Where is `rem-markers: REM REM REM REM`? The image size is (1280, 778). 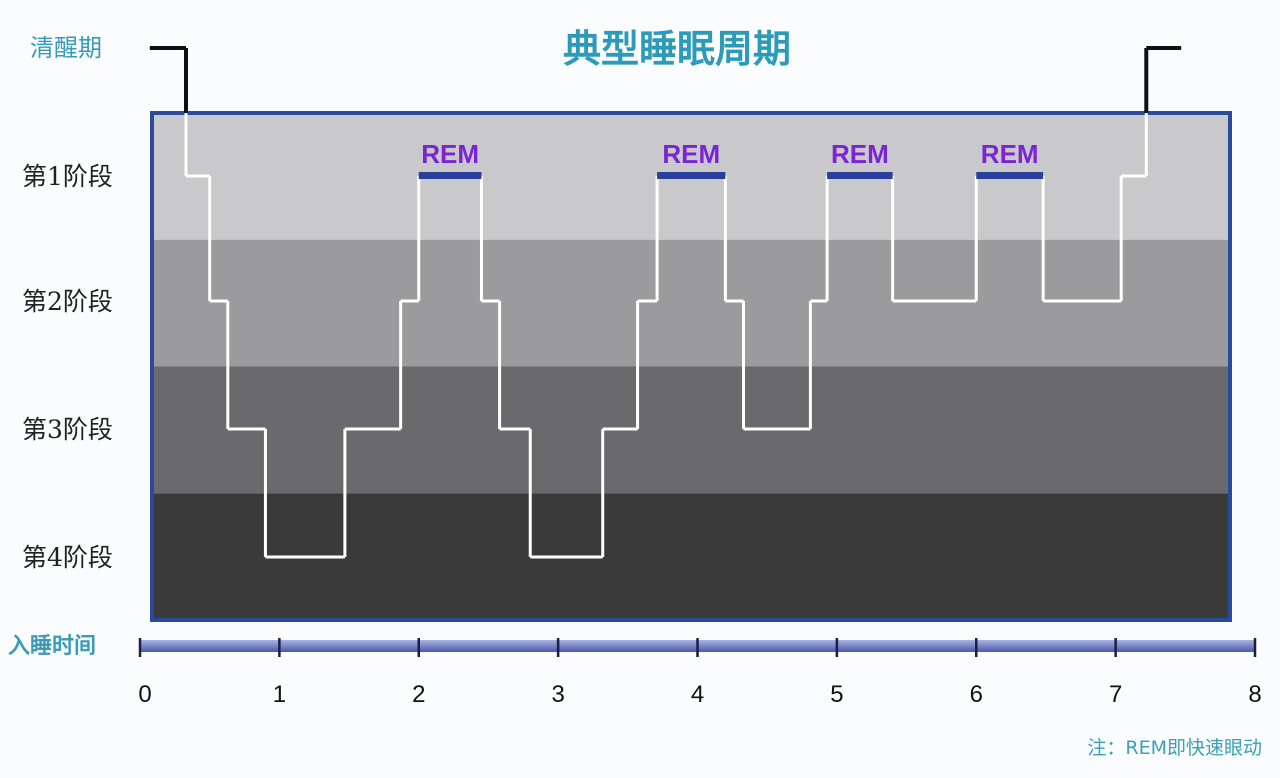 rem-markers: REM REM REM REM is located at coordinates (731, 159).